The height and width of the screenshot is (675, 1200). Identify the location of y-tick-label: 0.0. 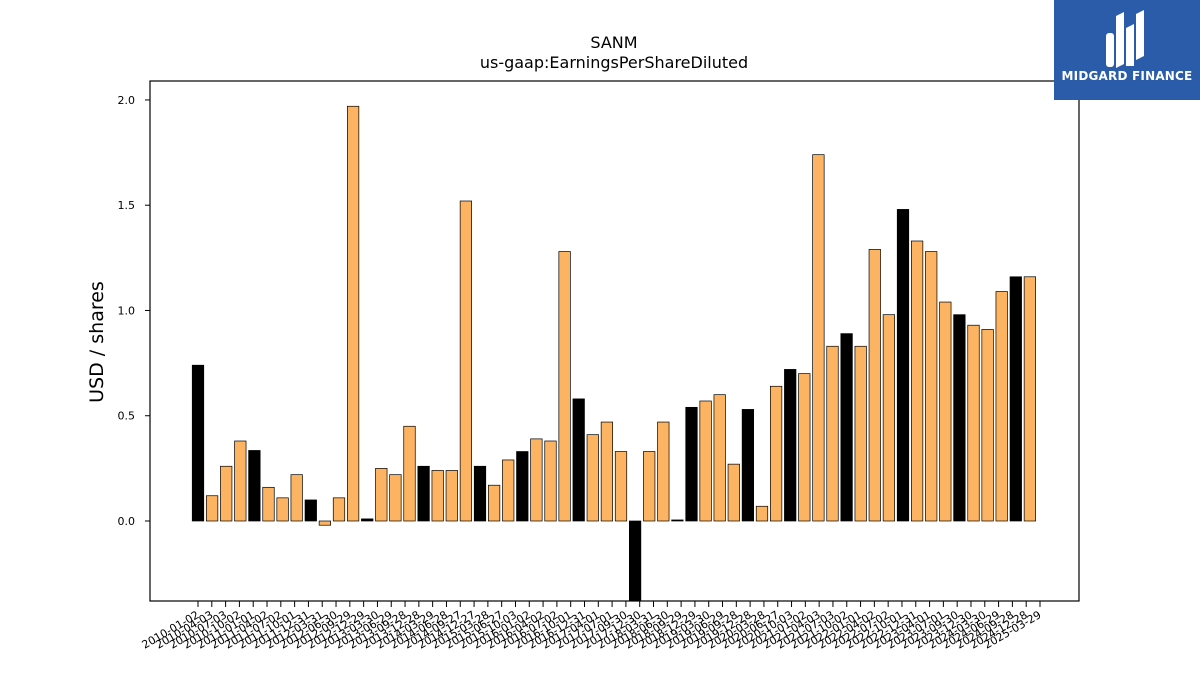
(127, 521).